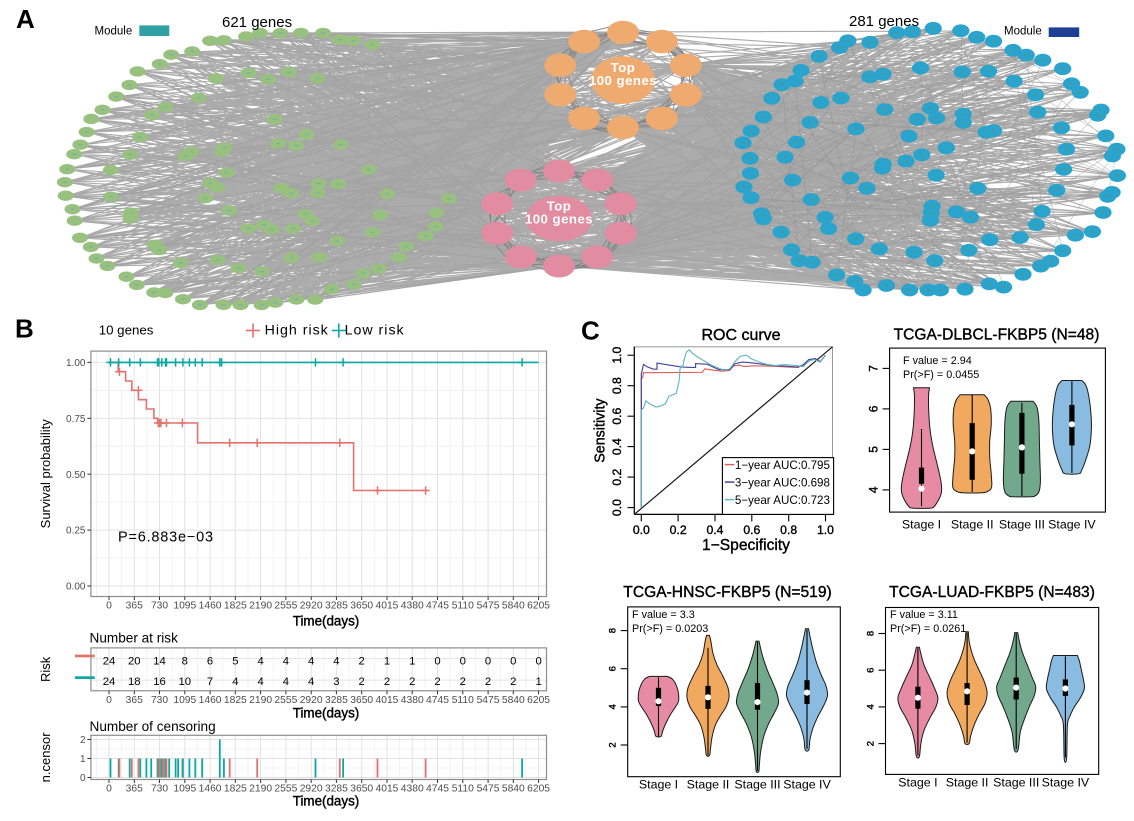 Image resolution: width=1134 pixels, height=821 pixels. Describe the element at coordinates (992, 592) in the screenshot. I see `svg-text: TCGA-LUAD-FKBP5 (N=483)` at that location.